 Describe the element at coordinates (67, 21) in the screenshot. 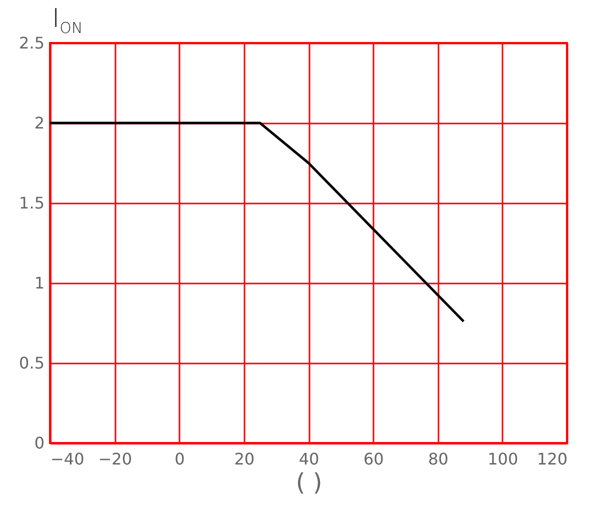

I see `chart-title: I$_{ON}$` at that location.